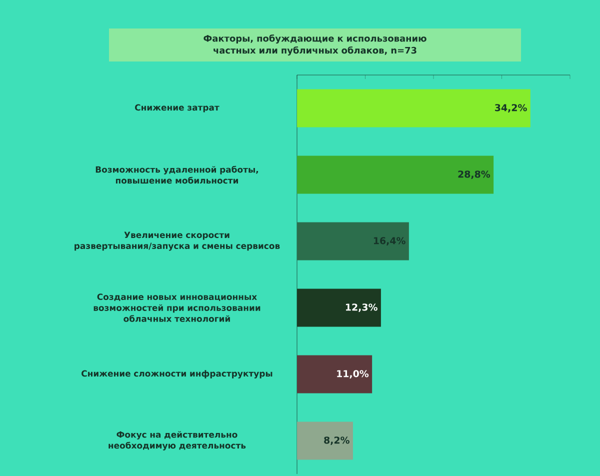 Image resolution: width=600 pixels, height=476 pixels. Describe the element at coordinates (177, 108) in the screenshot. I see `y-tick-label: Снижение затрат` at that location.